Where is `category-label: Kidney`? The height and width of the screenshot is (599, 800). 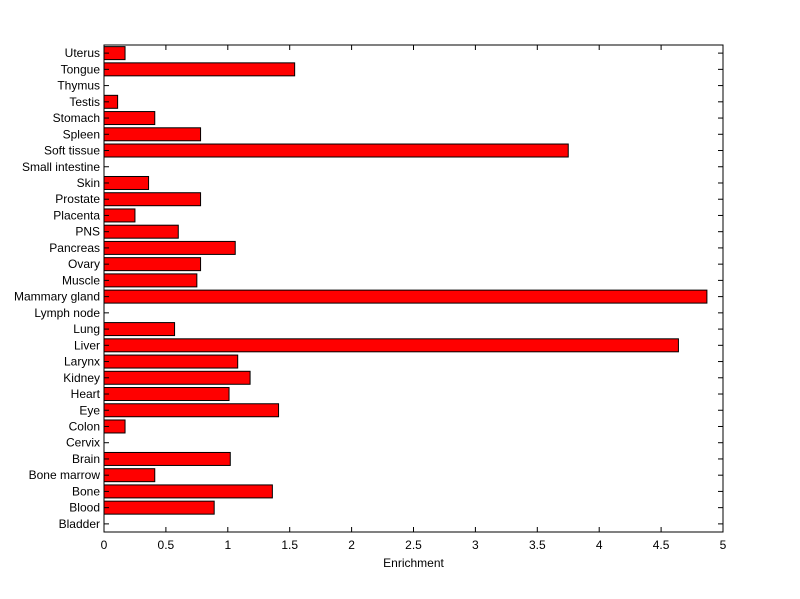
category-label: Kidney is located at coordinates (81, 378).